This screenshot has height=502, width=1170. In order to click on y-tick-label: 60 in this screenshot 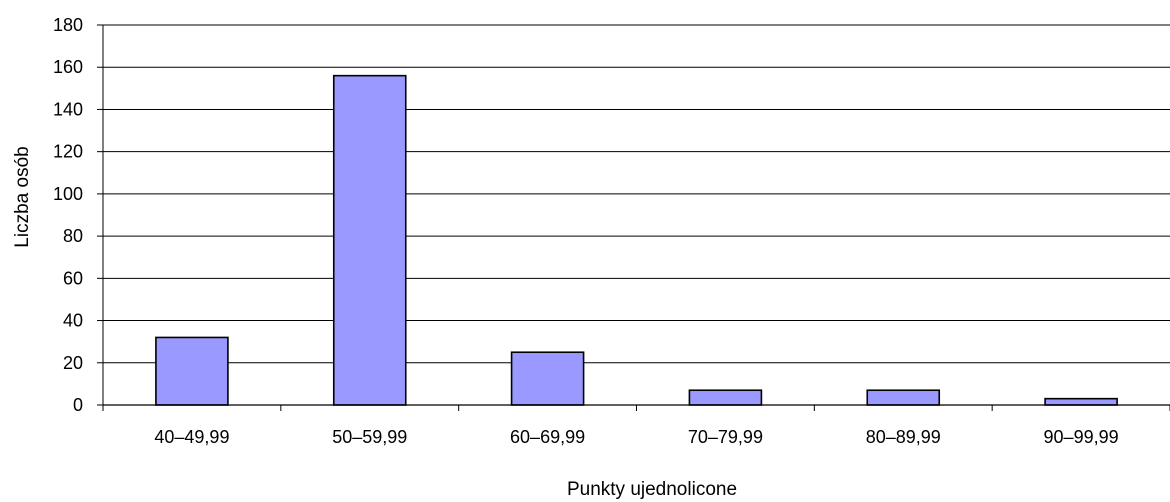, I will do `click(73, 278)`.